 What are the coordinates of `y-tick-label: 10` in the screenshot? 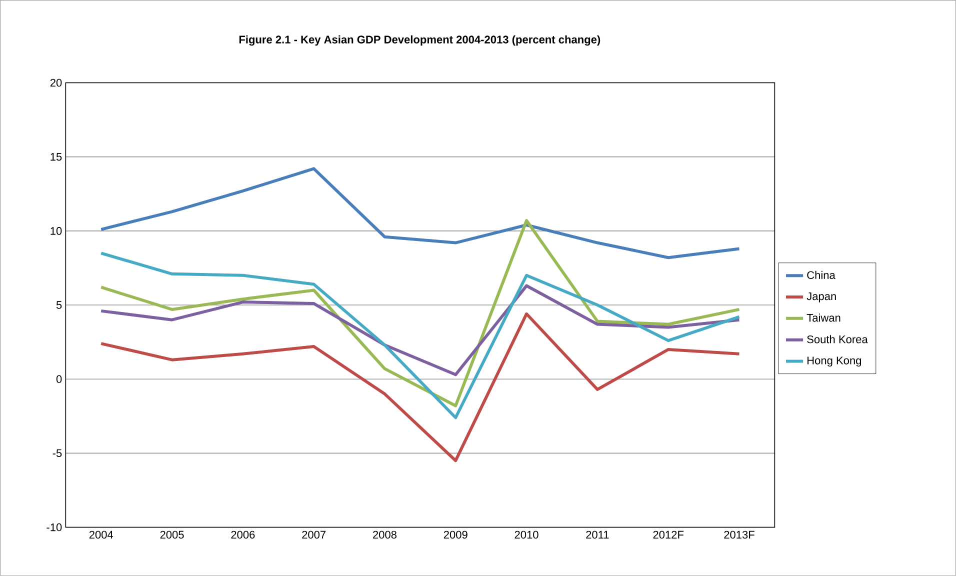 It's located at (56, 231).